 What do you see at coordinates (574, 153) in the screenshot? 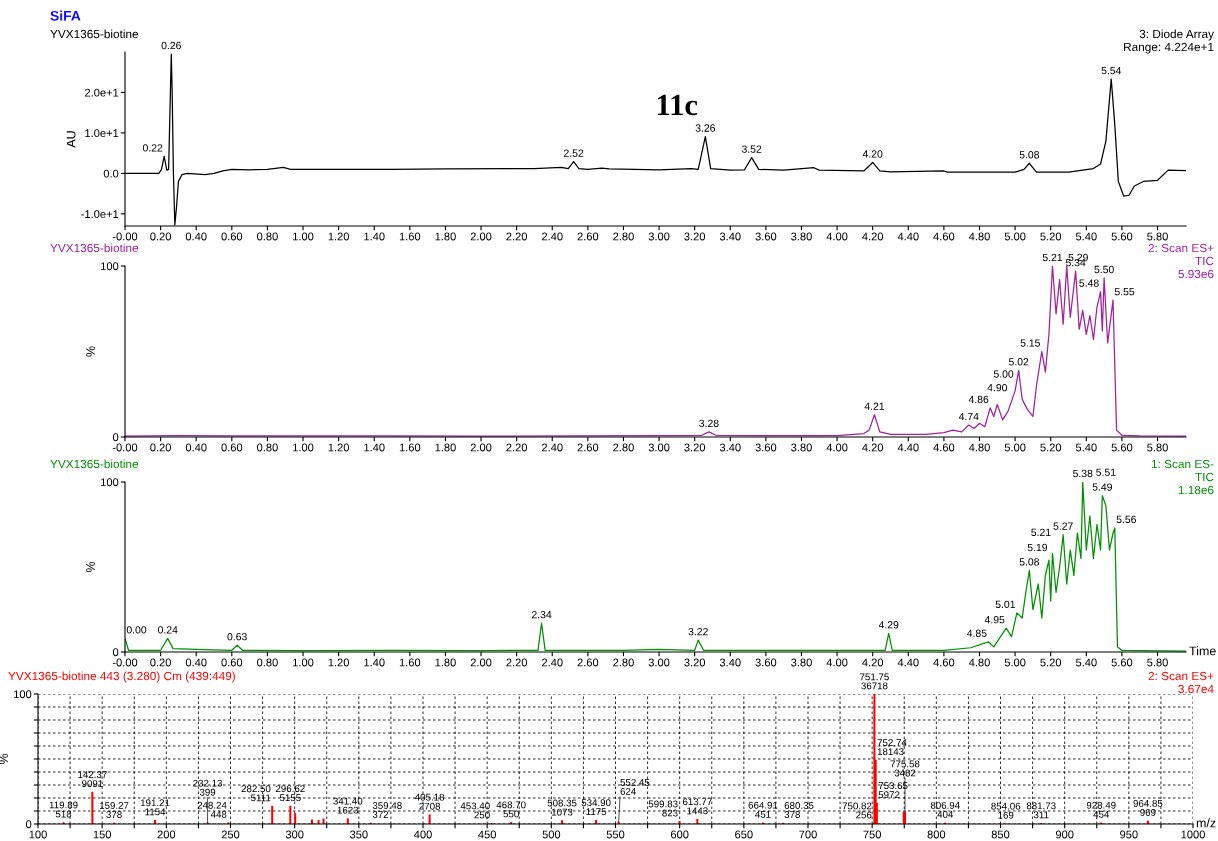
I see `annotation: 2.52` at bounding box center [574, 153].